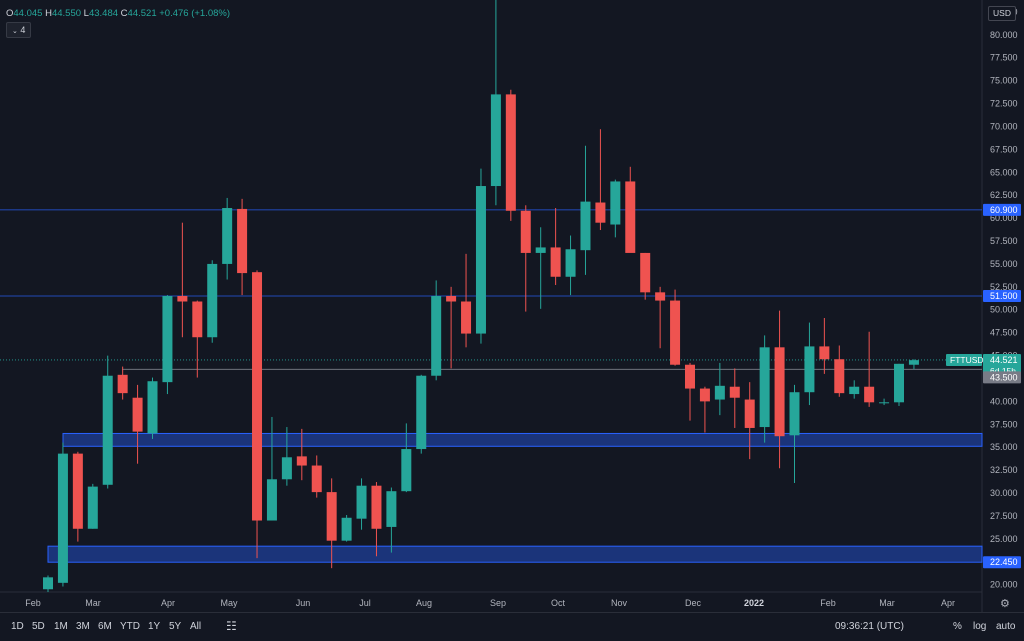 Image resolution: width=1024 pixels, height=641 pixels. What do you see at coordinates (515, 554) in the screenshot?
I see `support-zone` at bounding box center [515, 554].